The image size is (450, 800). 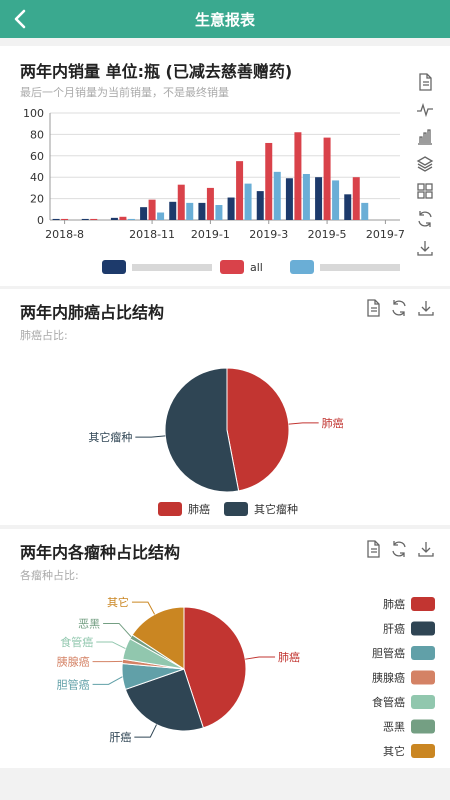 I want to click on pie-label: 胆管癌, so click(x=73, y=684).